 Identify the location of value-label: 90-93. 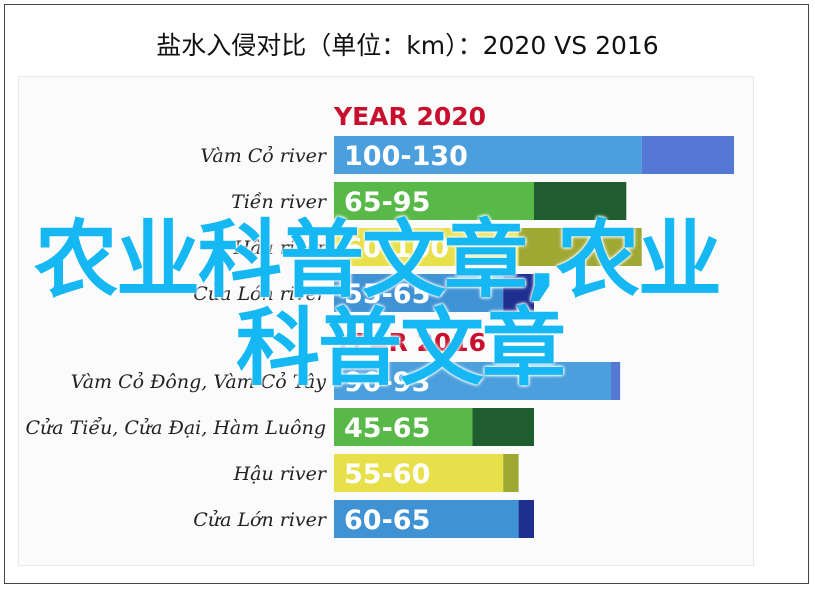
(387, 382).